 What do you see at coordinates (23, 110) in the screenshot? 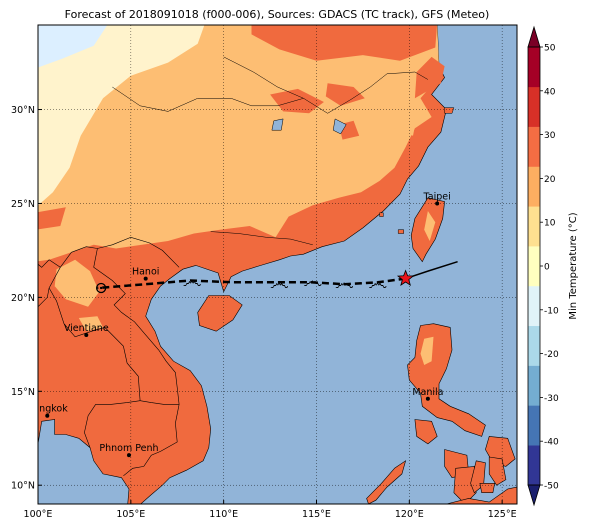
I see `y-tick-label: 30°N` at bounding box center [23, 110].